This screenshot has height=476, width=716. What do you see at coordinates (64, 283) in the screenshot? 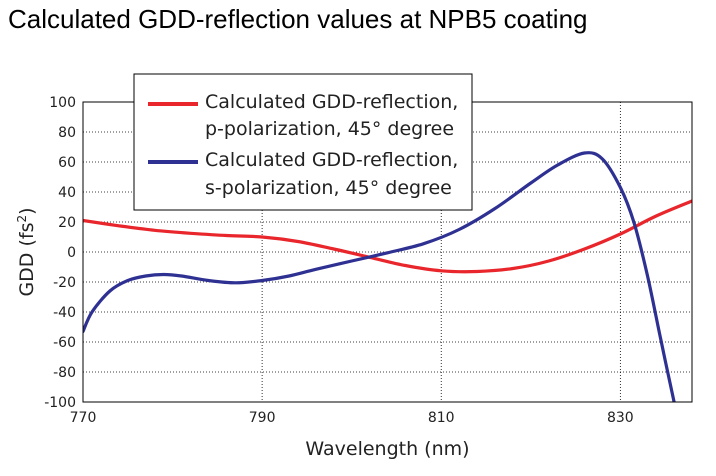
I see `y-tick-label: -20` at bounding box center [64, 283].